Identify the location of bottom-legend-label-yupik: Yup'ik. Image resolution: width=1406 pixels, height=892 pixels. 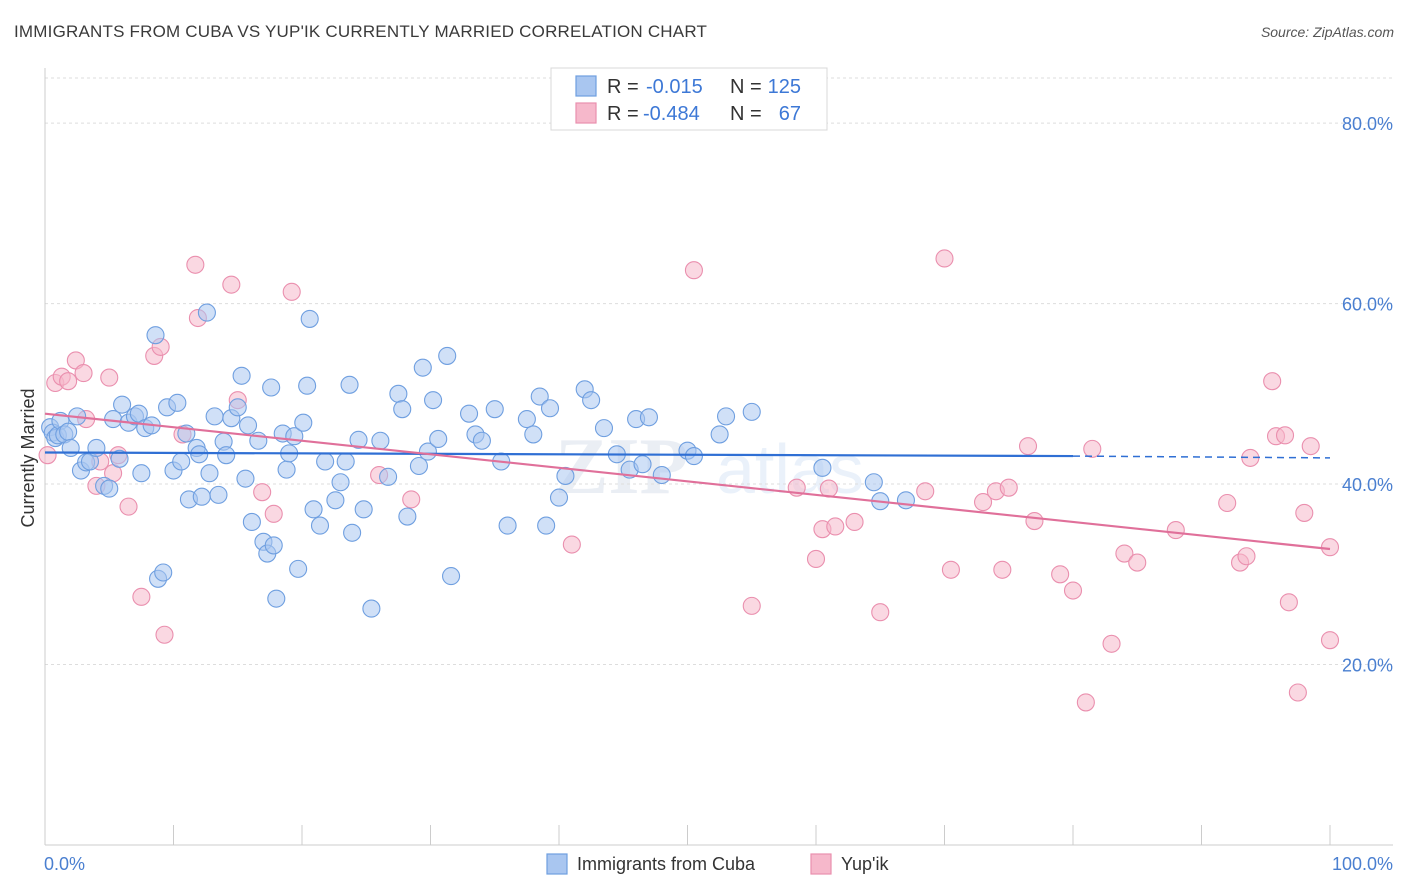
(865, 864).